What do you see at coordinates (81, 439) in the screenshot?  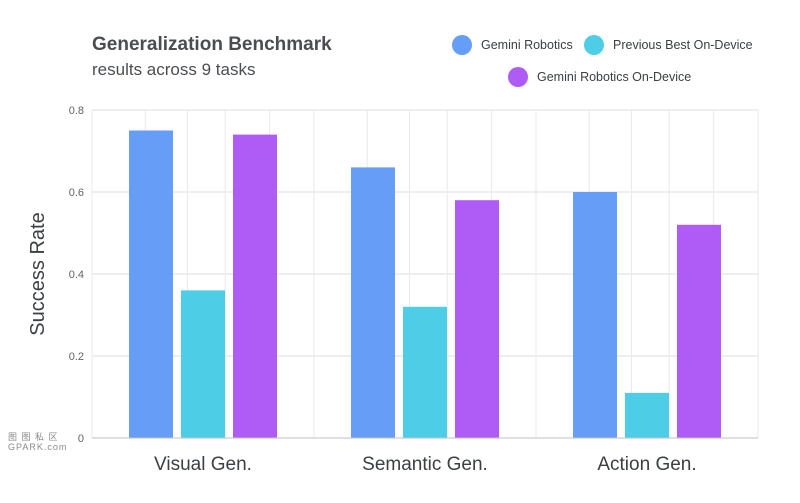 I see `y-tick-label: 0` at bounding box center [81, 439].